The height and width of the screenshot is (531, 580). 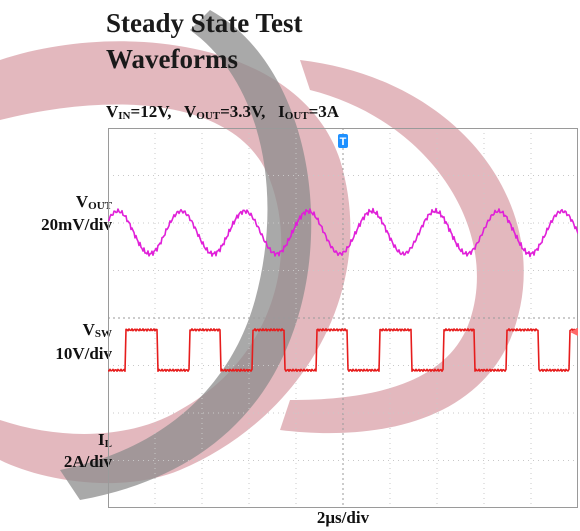 What do you see at coordinates (343, 517) in the screenshot?
I see `x-scale-label: 2μs/div` at bounding box center [343, 517].